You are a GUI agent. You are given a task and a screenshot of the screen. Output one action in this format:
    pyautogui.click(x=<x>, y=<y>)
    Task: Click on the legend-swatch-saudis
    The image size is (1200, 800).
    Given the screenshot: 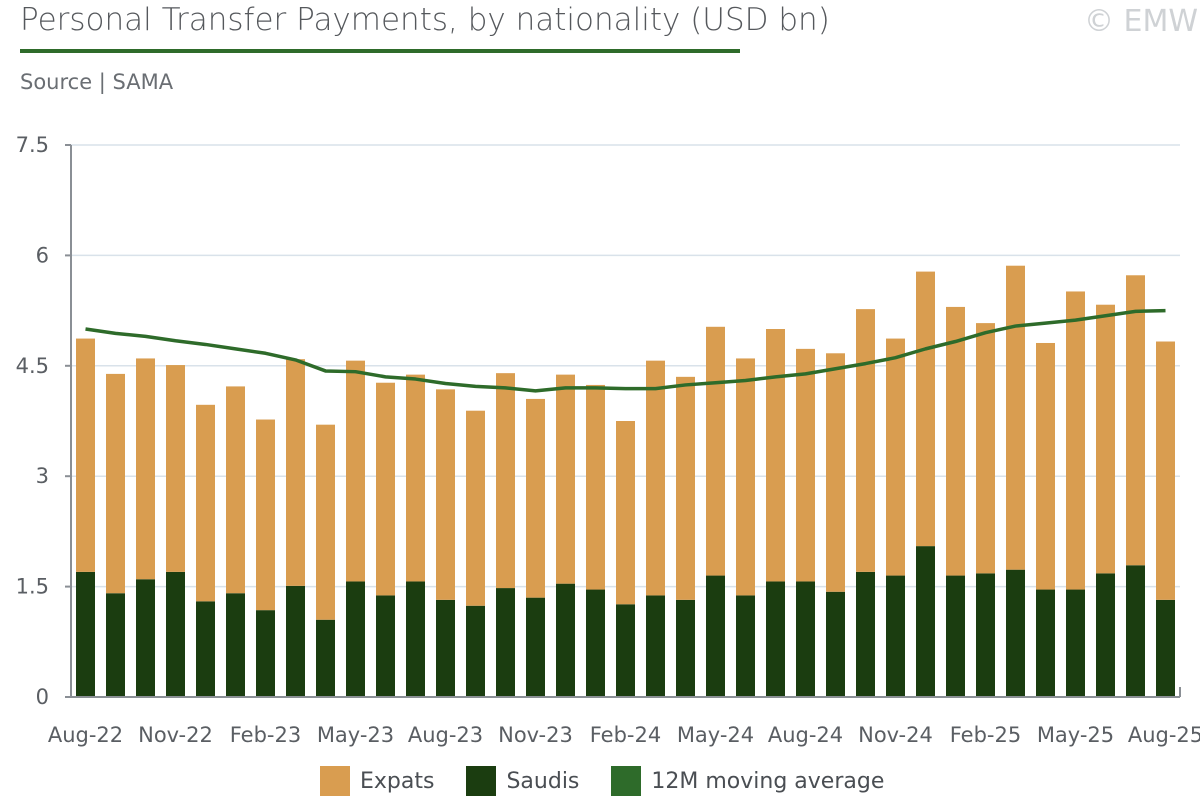 What is the action you would take?
    pyautogui.click(x=481, y=781)
    